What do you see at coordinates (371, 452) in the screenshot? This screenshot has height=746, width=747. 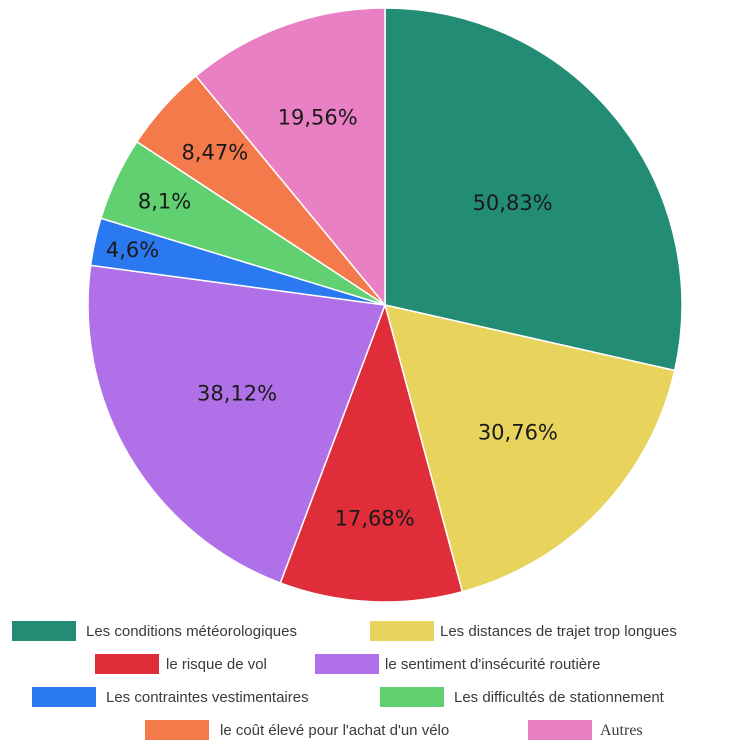 I see `pie-slice-le-risque-de-vol` at bounding box center [371, 452].